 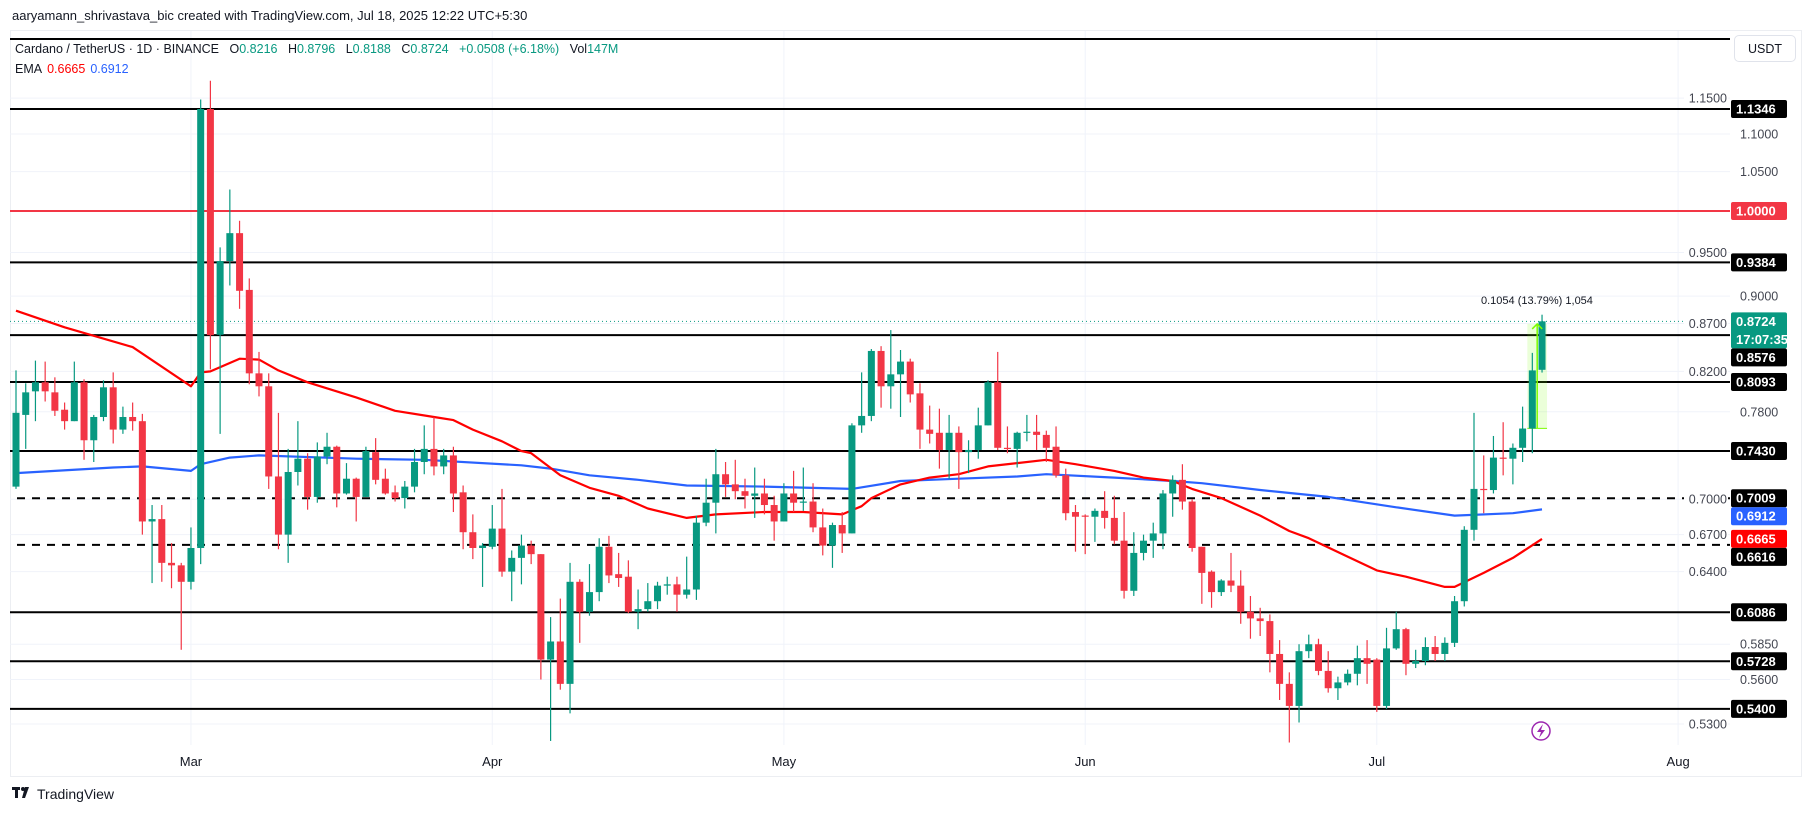 What do you see at coordinates (117, 49) in the screenshot?
I see `symbol-name: Cardano / TetherUS · 1D · BINANCE` at bounding box center [117, 49].